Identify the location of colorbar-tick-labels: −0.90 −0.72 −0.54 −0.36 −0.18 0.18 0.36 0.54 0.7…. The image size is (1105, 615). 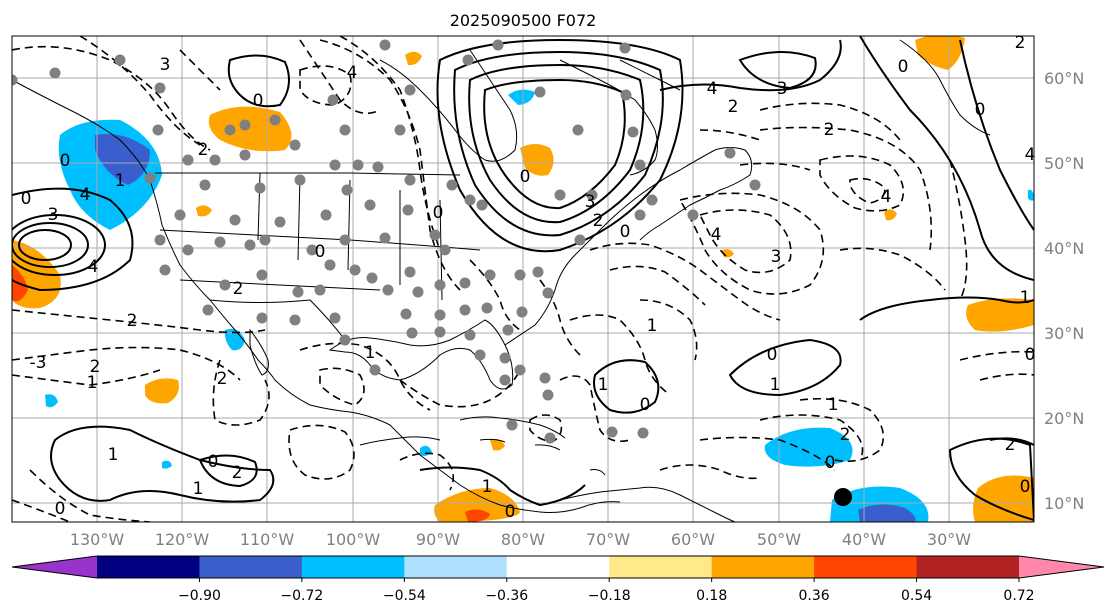
(606, 591).